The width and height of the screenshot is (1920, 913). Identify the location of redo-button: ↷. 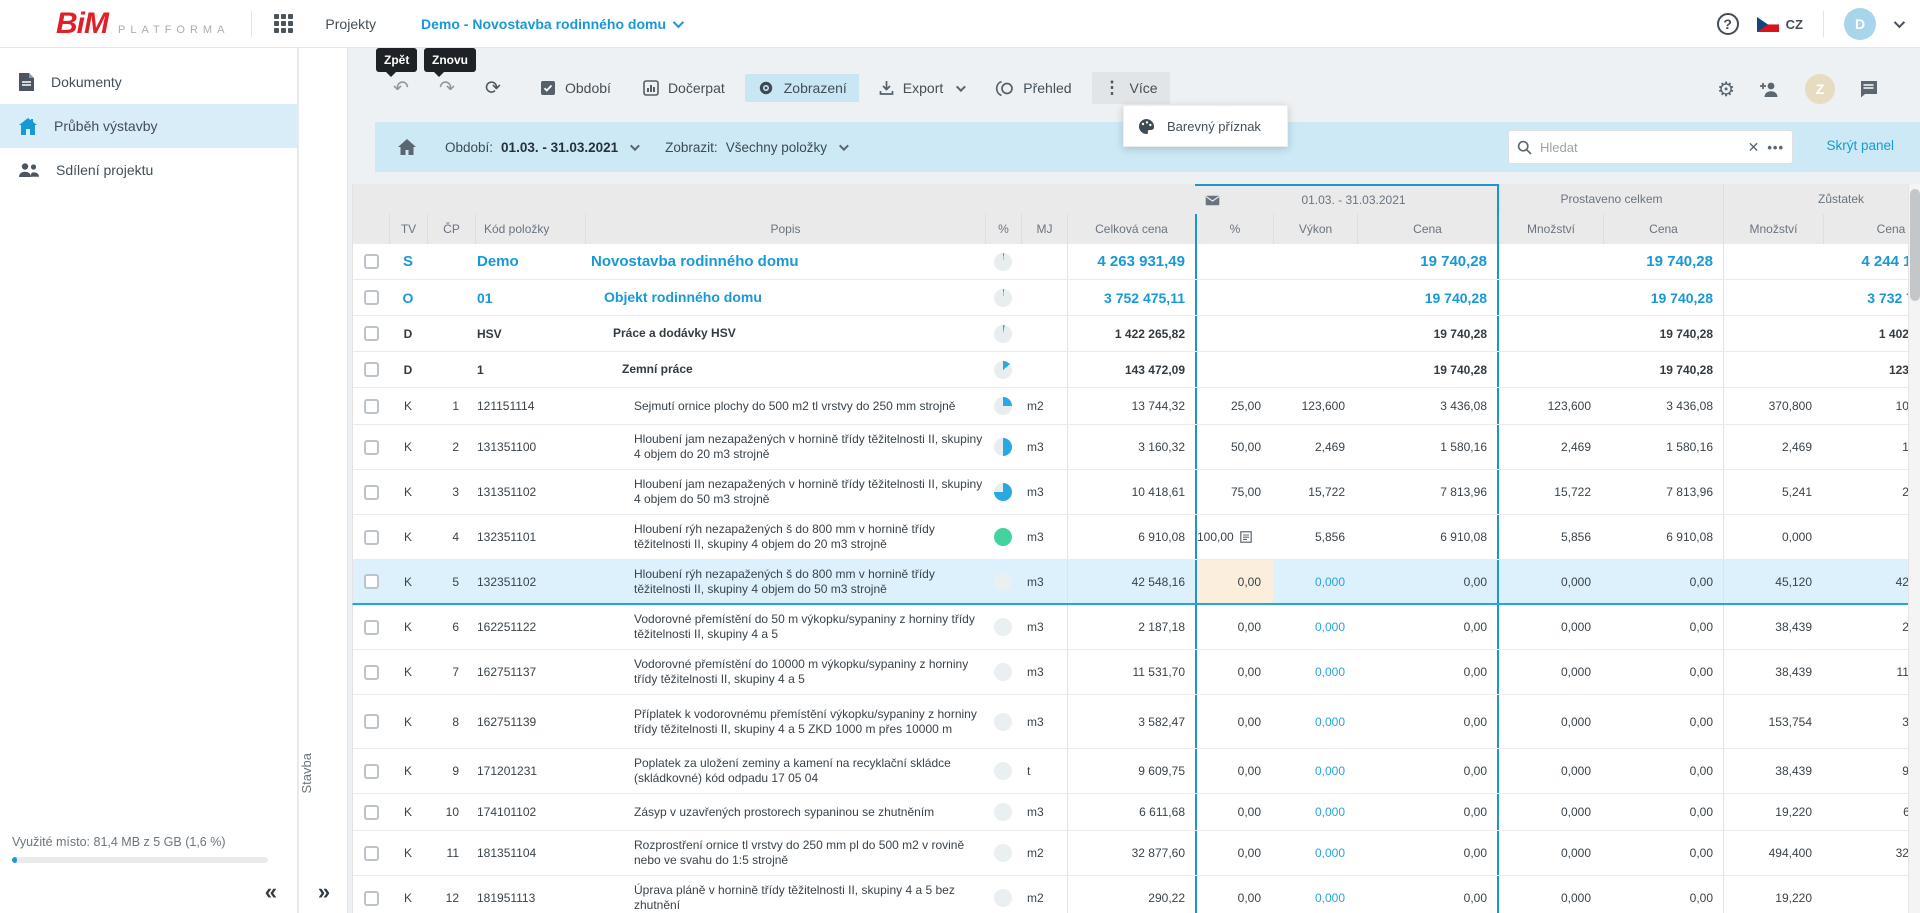
(447, 88).